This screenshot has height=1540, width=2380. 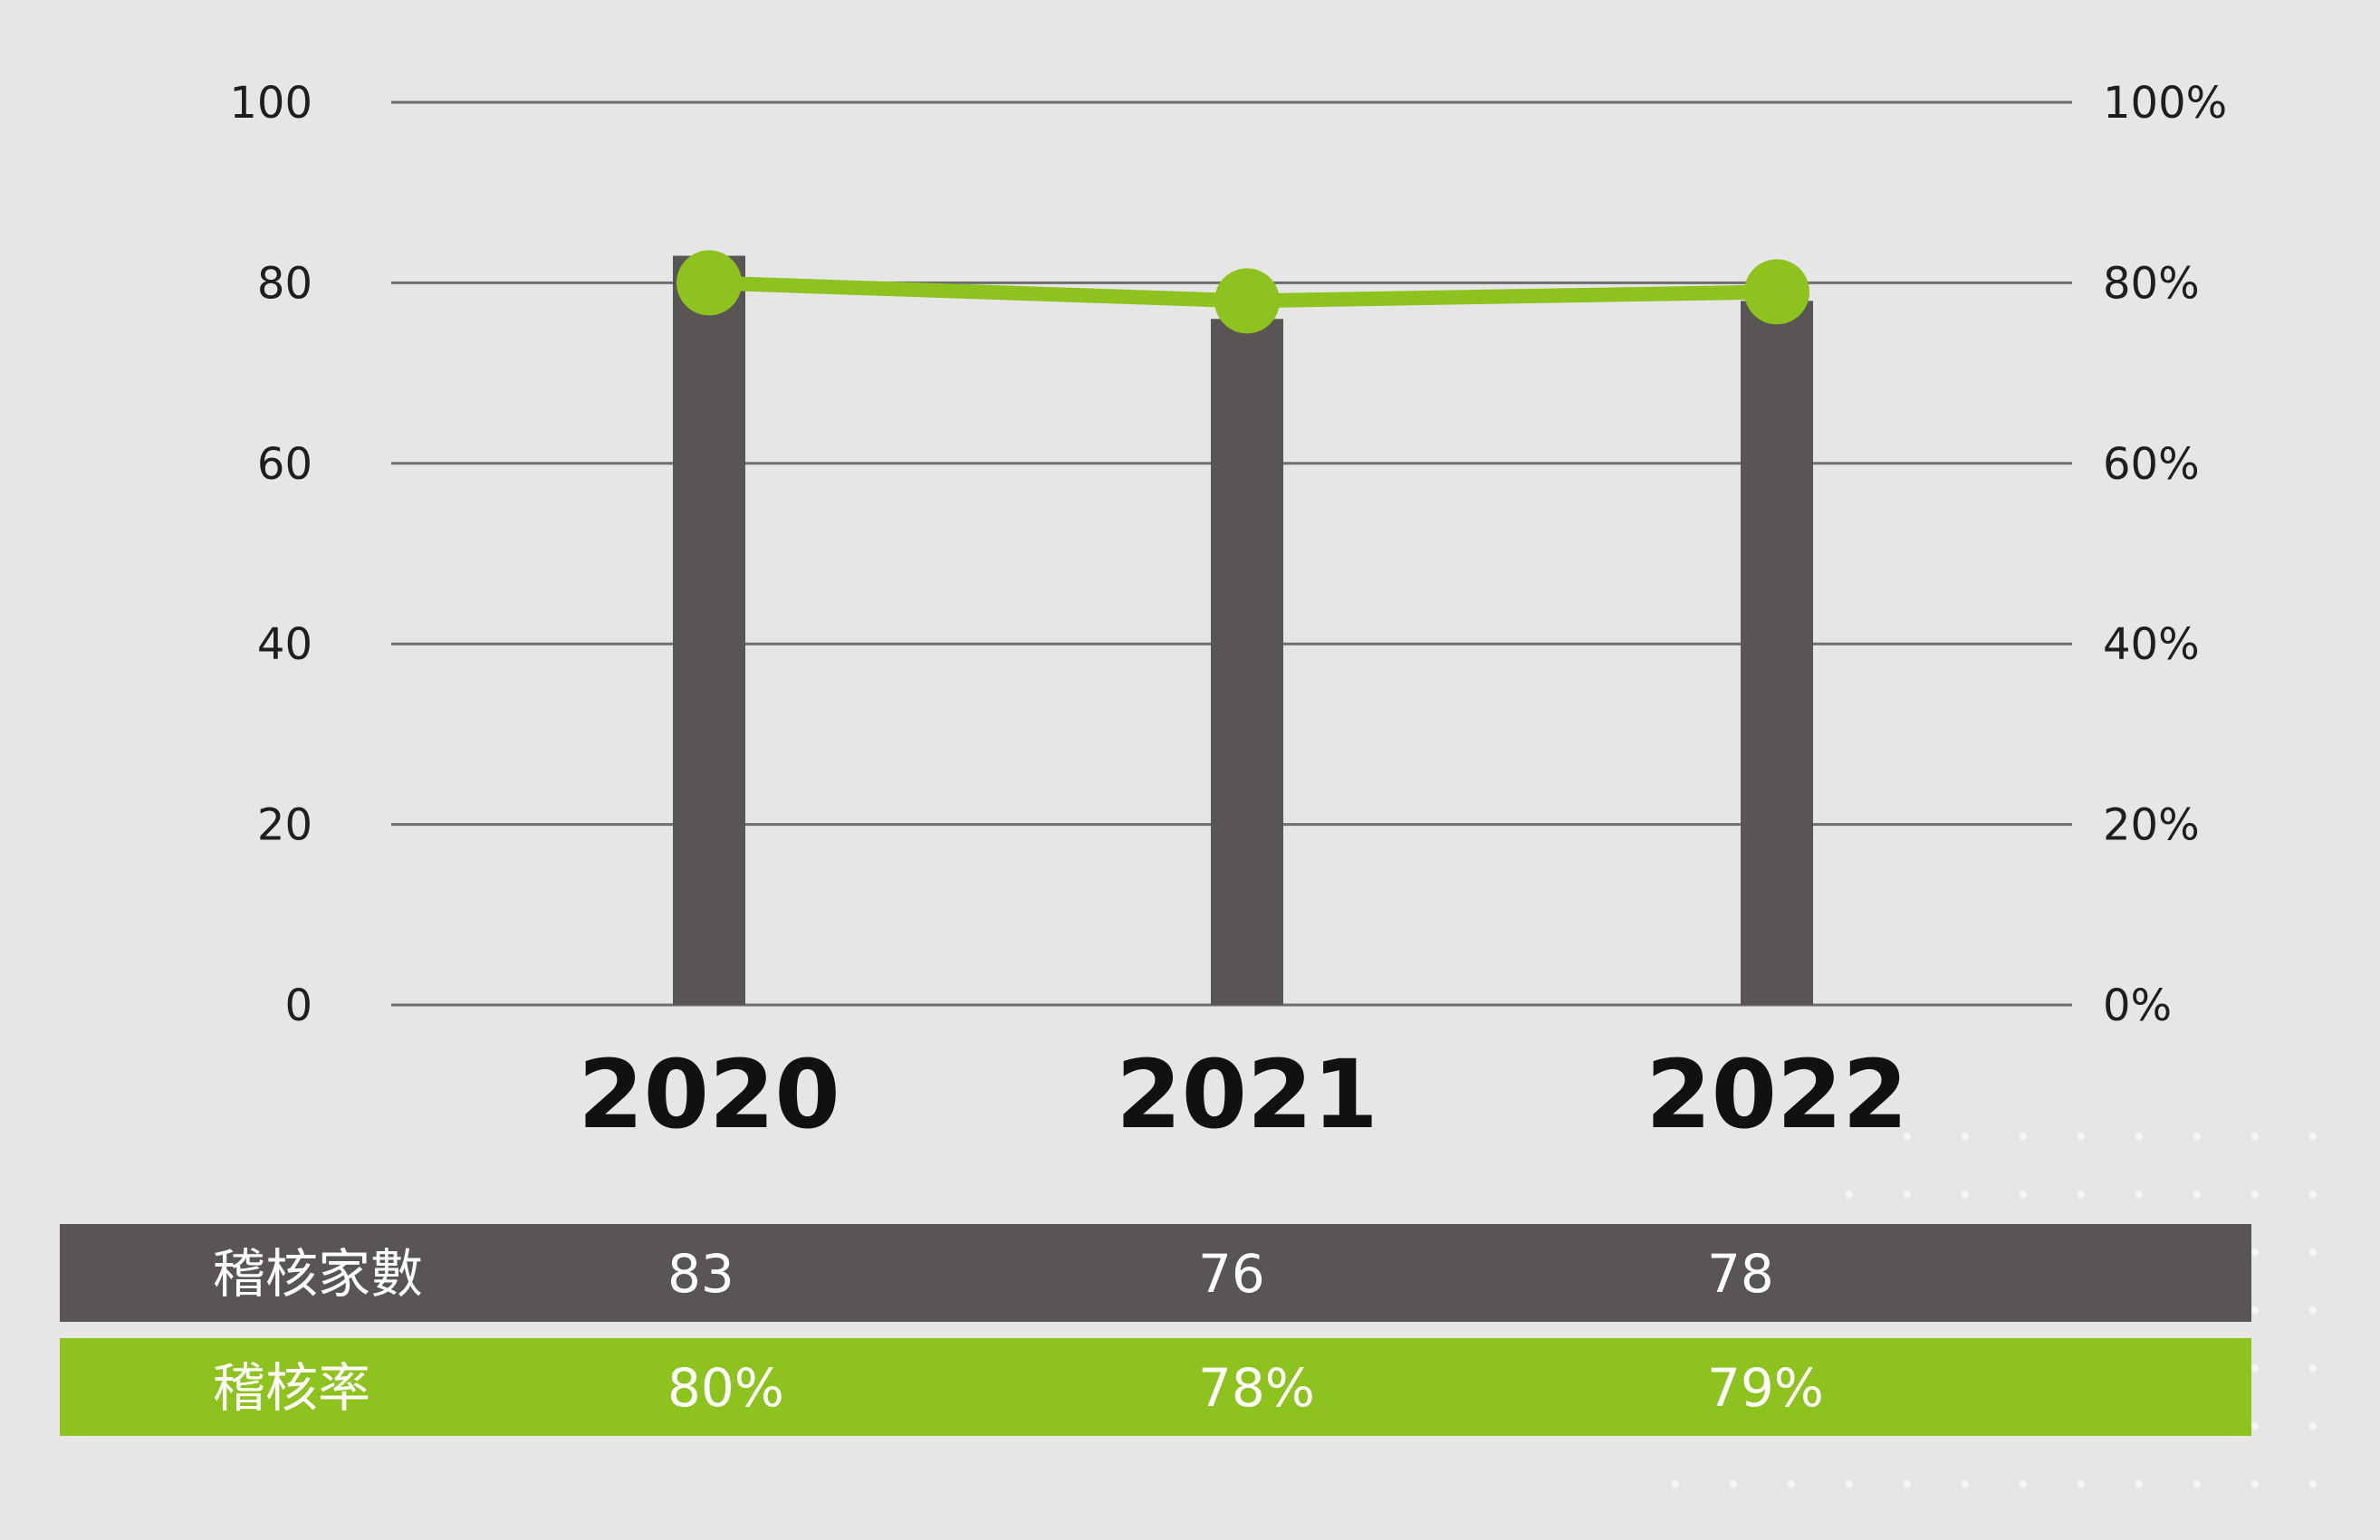 I want to click on left-tick-label: 60, so click(x=284, y=464).